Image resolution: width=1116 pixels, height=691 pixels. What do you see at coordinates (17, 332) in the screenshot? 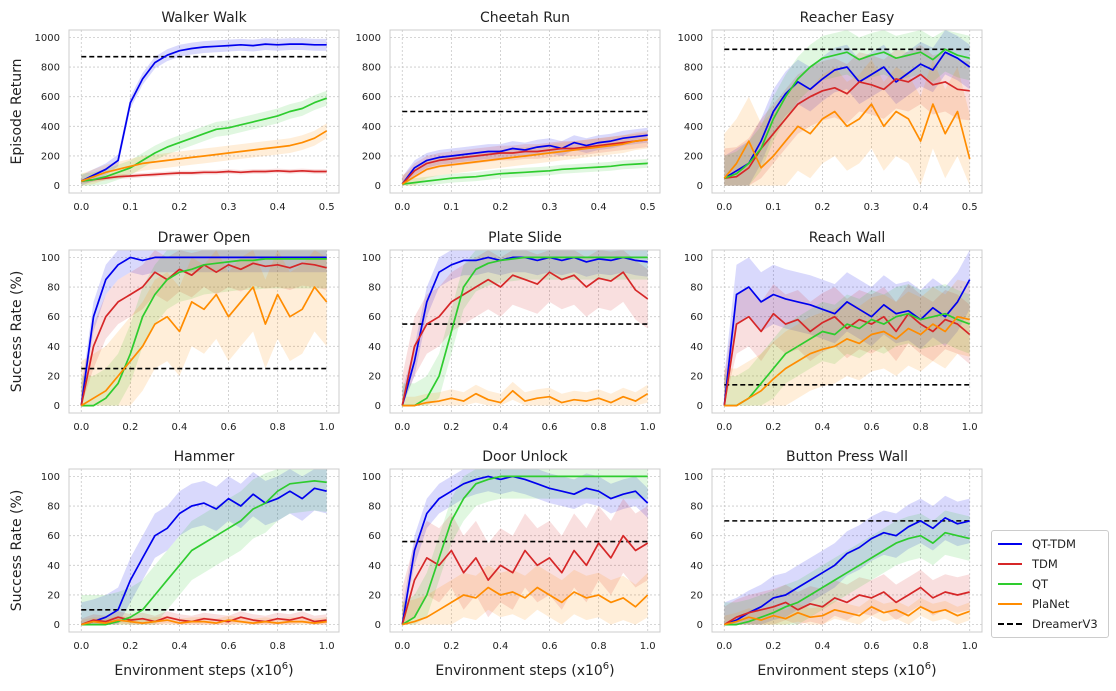
I see `y-axis-label: Success Rate (%)` at bounding box center [17, 332].